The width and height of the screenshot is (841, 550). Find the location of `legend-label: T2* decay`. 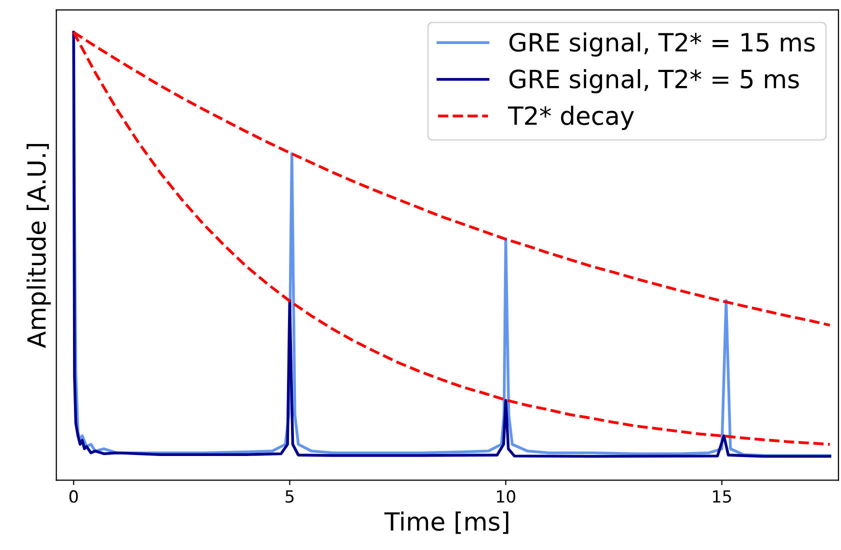

legend-label: T2* decay is located at coordinates (571, 118).